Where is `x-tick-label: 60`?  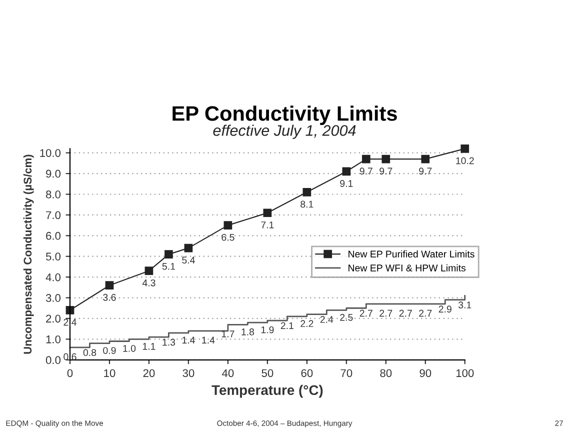
x-tick-label: 60 is located at coordinates (307, 373).